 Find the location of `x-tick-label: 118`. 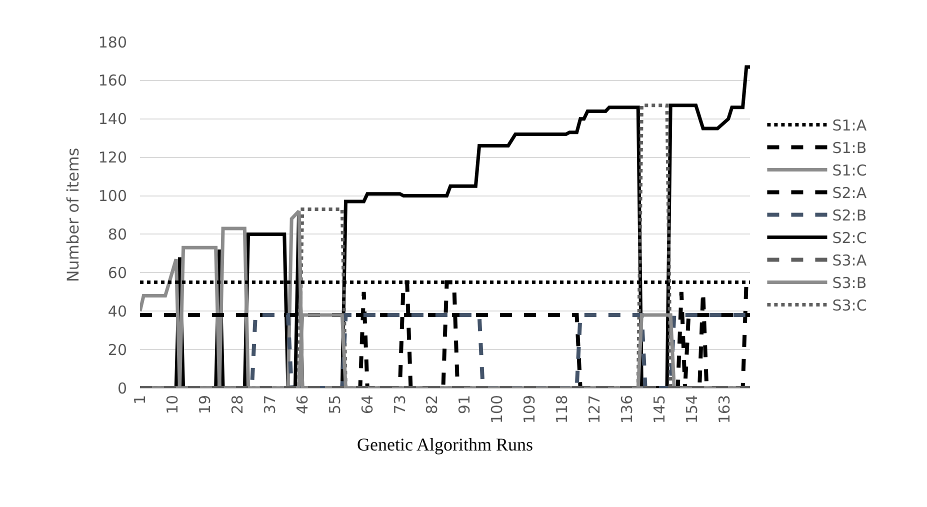

x-tick-label: 118 is located at coordinates (562, 409).